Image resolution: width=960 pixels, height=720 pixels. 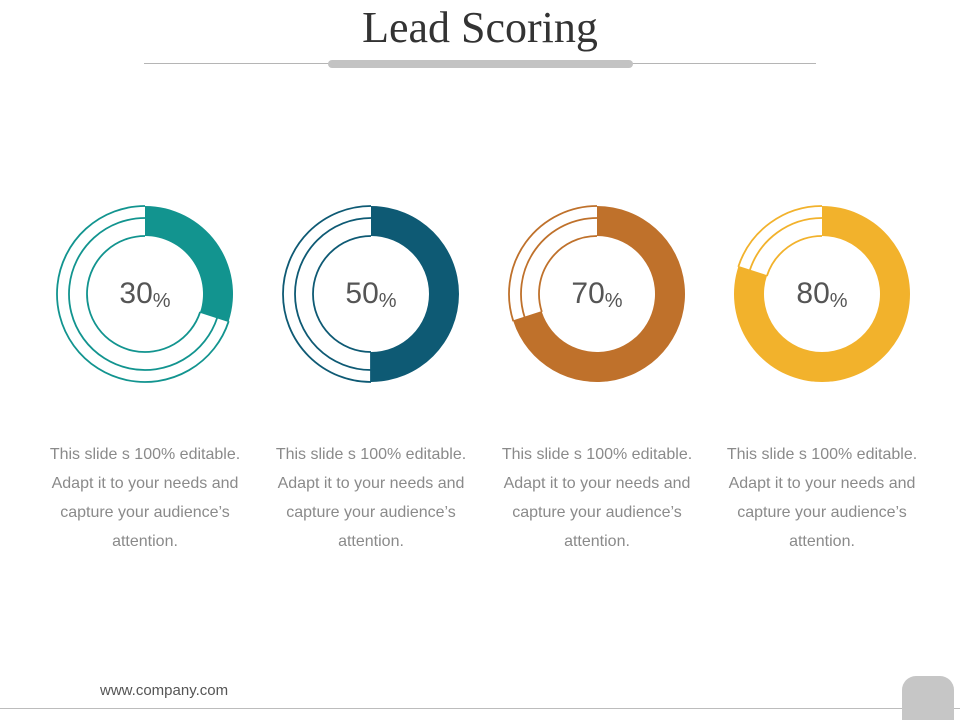 What do you see at coordinates (928, 698) in the screenshot?
I see `footer-tab` at bounding box center [928, 698].